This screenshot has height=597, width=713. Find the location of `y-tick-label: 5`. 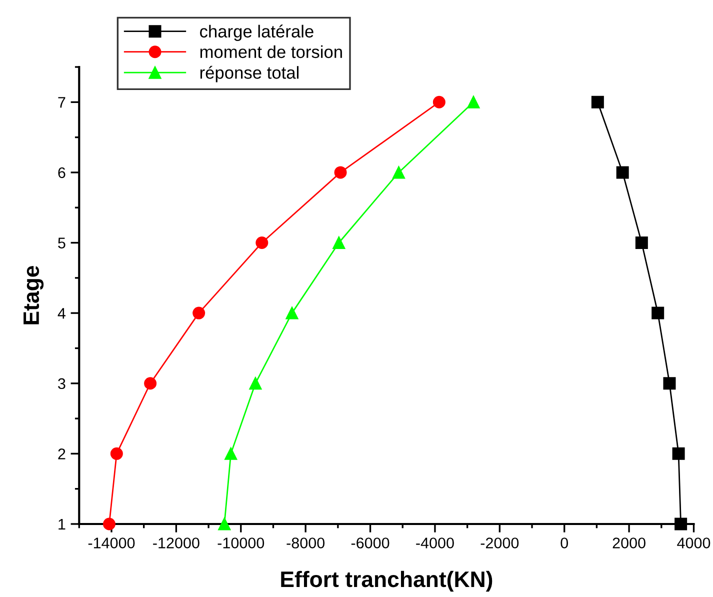

y-tick-label: 5 is located at coordinates (62, 243).